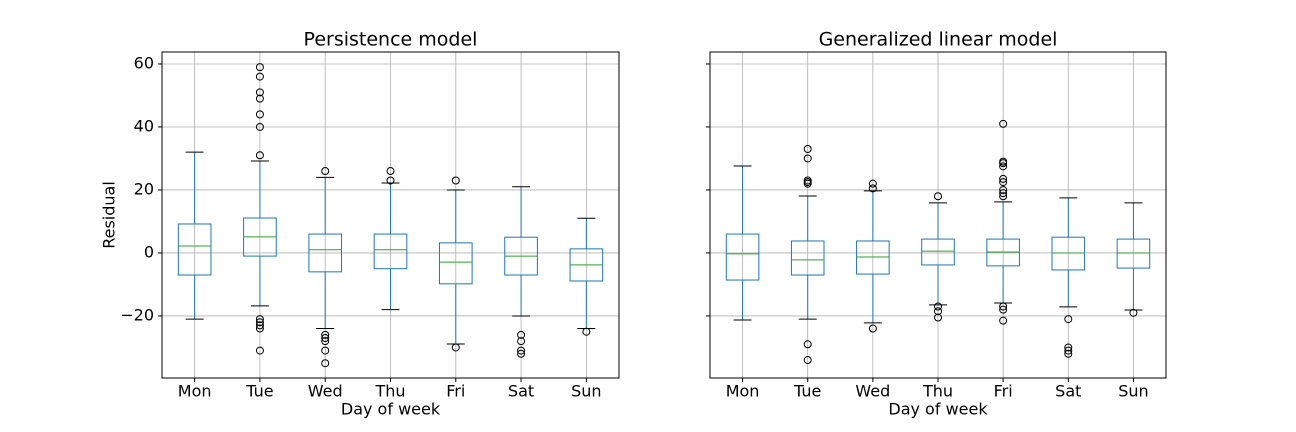  Describe the element at coordinates (391, 40) in the screenshot. I see `chart-title: Persistence model` at that location.